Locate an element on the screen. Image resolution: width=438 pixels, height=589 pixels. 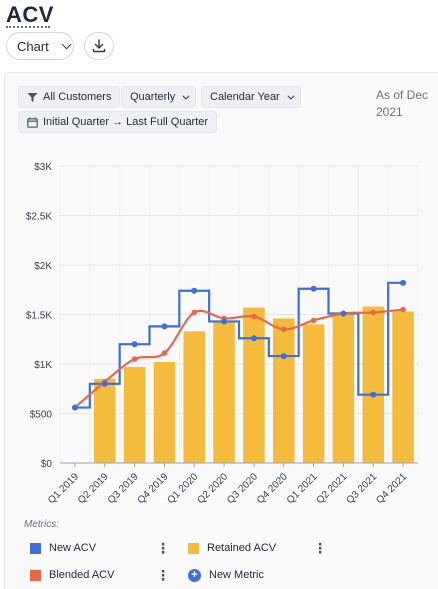
x-tick-label: Q3 2019 is located at coordinates (123, 488).